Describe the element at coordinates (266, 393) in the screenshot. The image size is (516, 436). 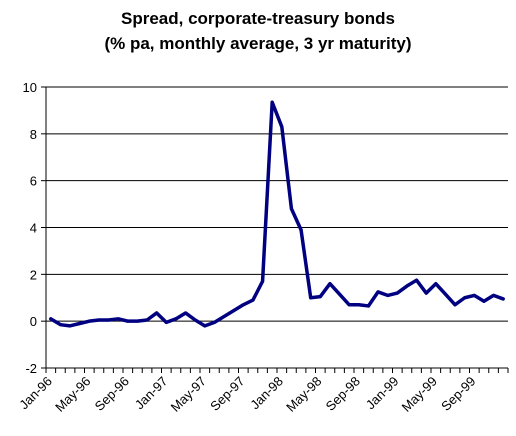
I see `x-tick-label-6: Jan-98` at that location.